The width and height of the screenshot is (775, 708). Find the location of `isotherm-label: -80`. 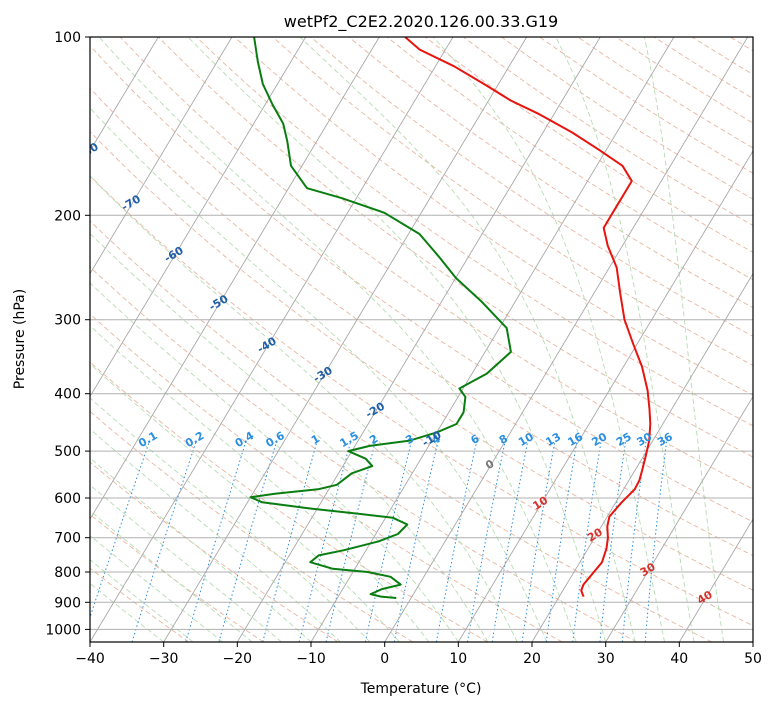

isotherm-label: -80 is located at coordinates (89, 151).